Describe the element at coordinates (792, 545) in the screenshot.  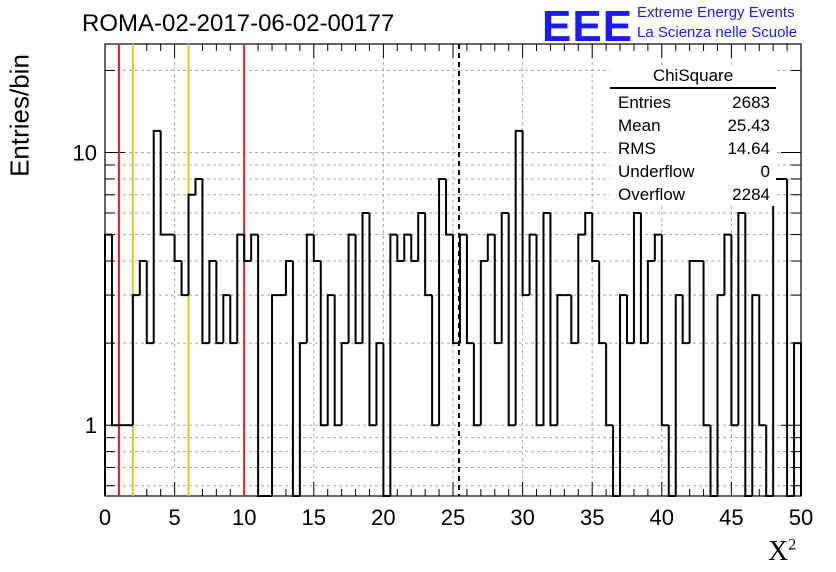
I see `x-axis-label-sup: 2` at that location.